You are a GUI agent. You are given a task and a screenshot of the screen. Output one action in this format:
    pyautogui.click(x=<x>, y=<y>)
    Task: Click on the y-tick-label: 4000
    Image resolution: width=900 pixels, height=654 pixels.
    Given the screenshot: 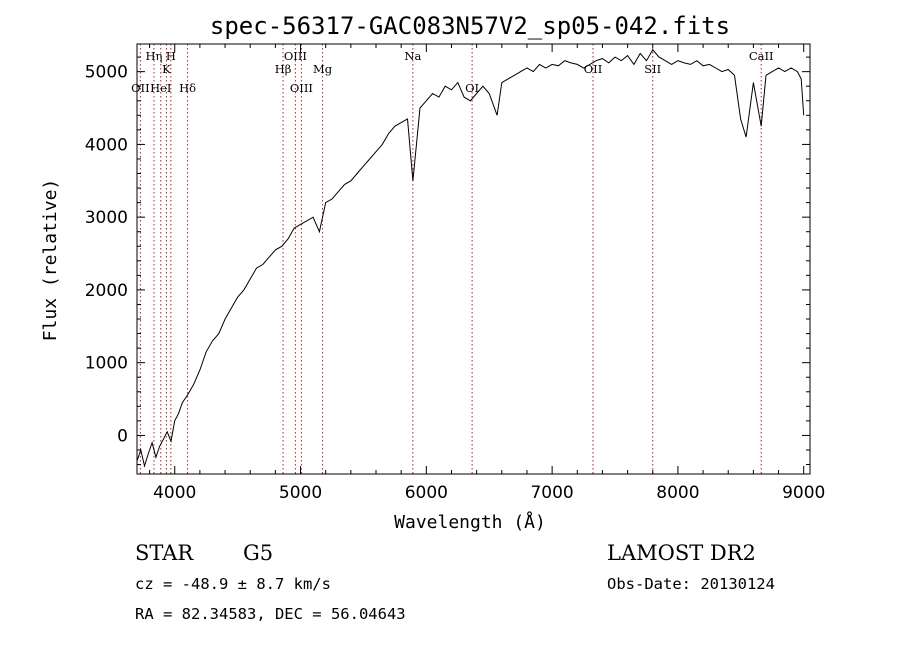 What is the action you would take?
    pyautogui.click(x=106, y=145)
    